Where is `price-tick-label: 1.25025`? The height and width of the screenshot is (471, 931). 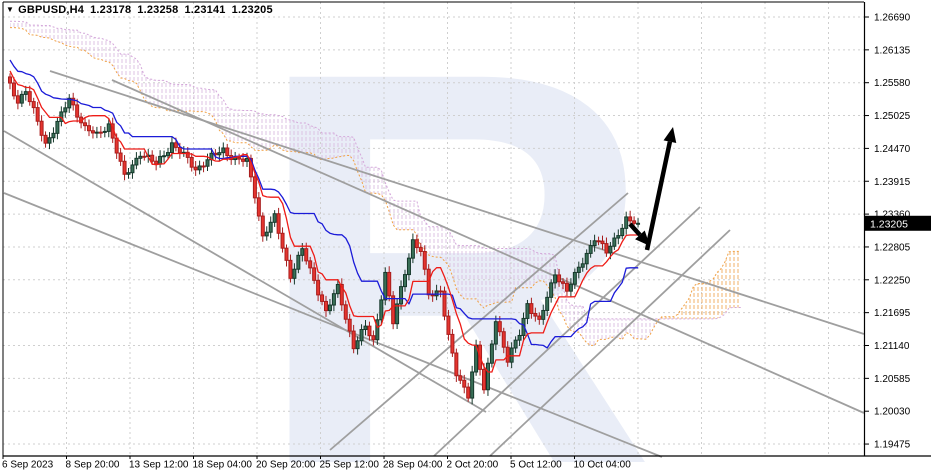
price-tick-label: 1.25025 is located at coordinates (892, 116).